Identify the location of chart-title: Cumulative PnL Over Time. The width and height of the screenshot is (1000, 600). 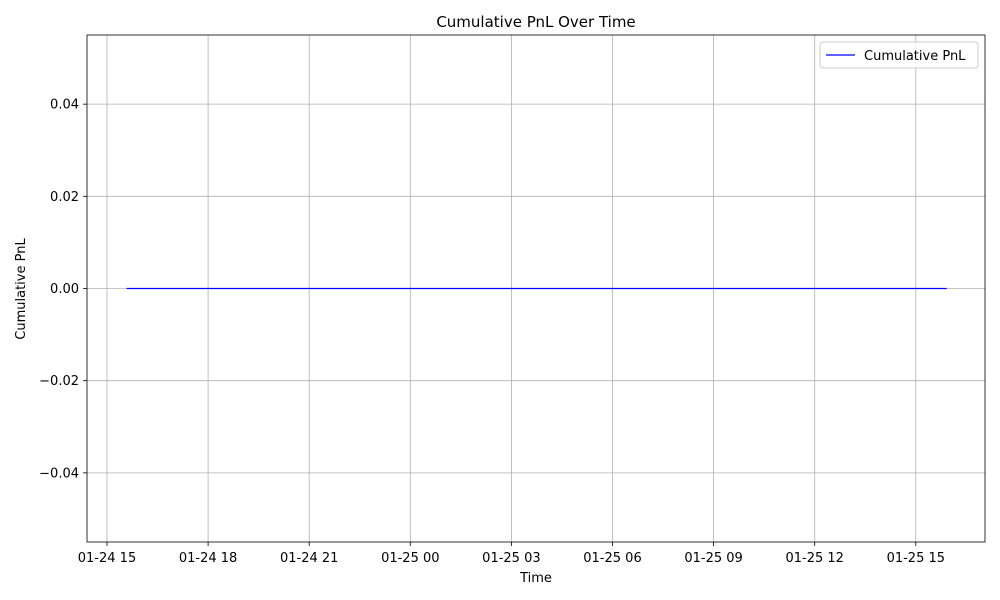
(535, 22).